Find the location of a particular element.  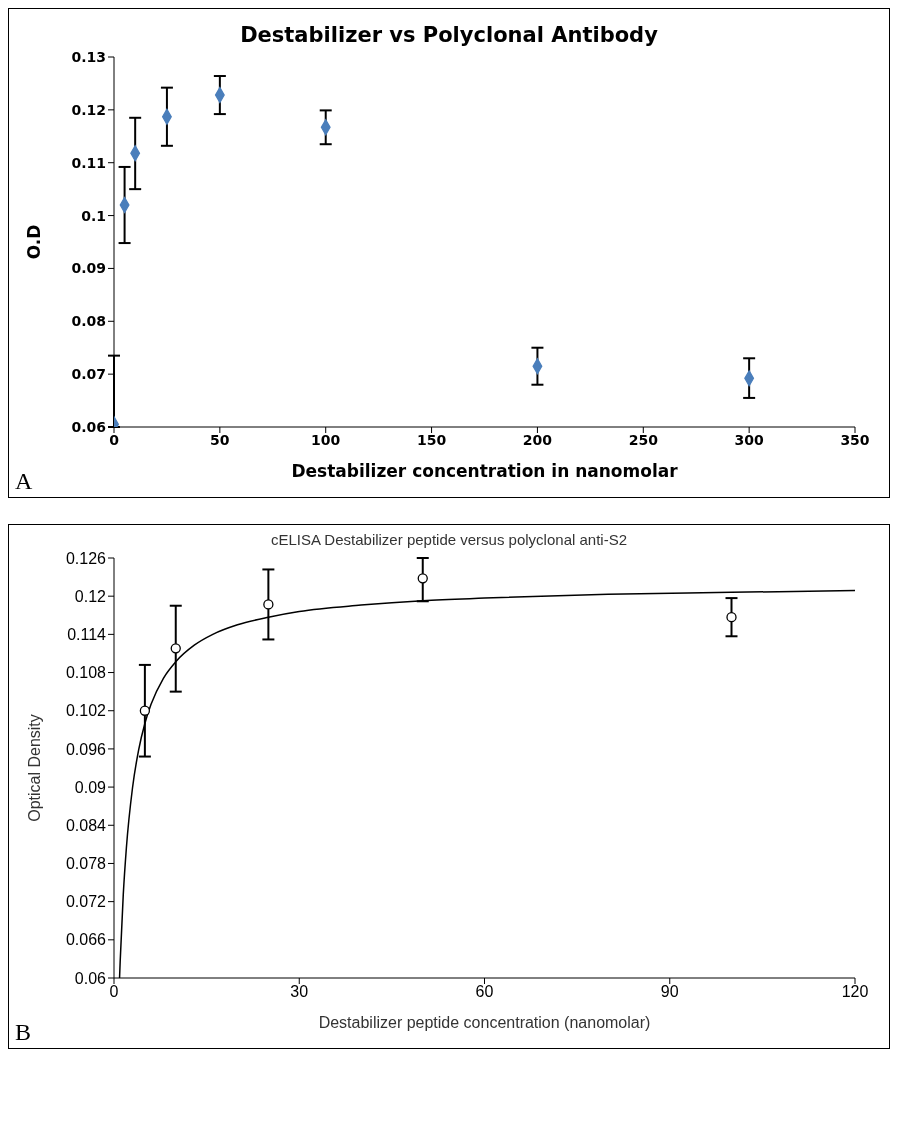

y-tick-label: 0.07 is located at coordinates (88, 374).